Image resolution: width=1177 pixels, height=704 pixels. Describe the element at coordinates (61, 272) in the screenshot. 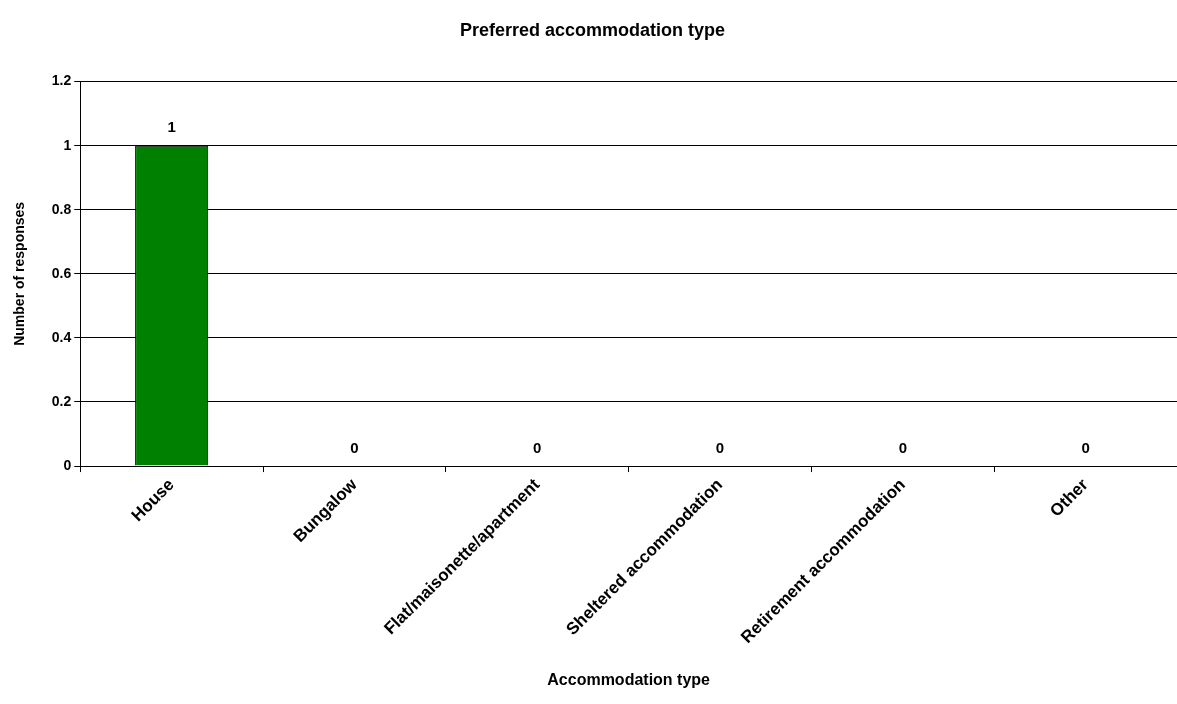

I see `y-tick-label: 0.6` at that location.